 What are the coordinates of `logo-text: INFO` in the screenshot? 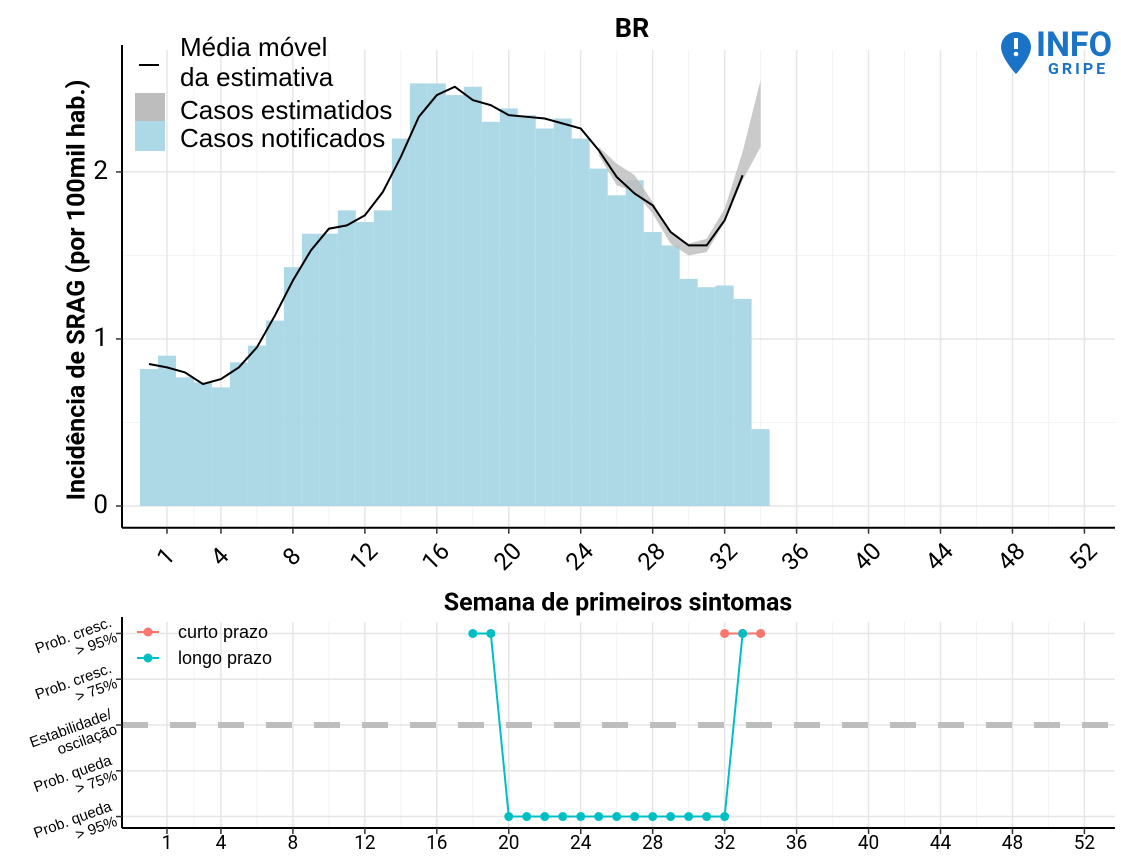 It's located at (1074, 45).